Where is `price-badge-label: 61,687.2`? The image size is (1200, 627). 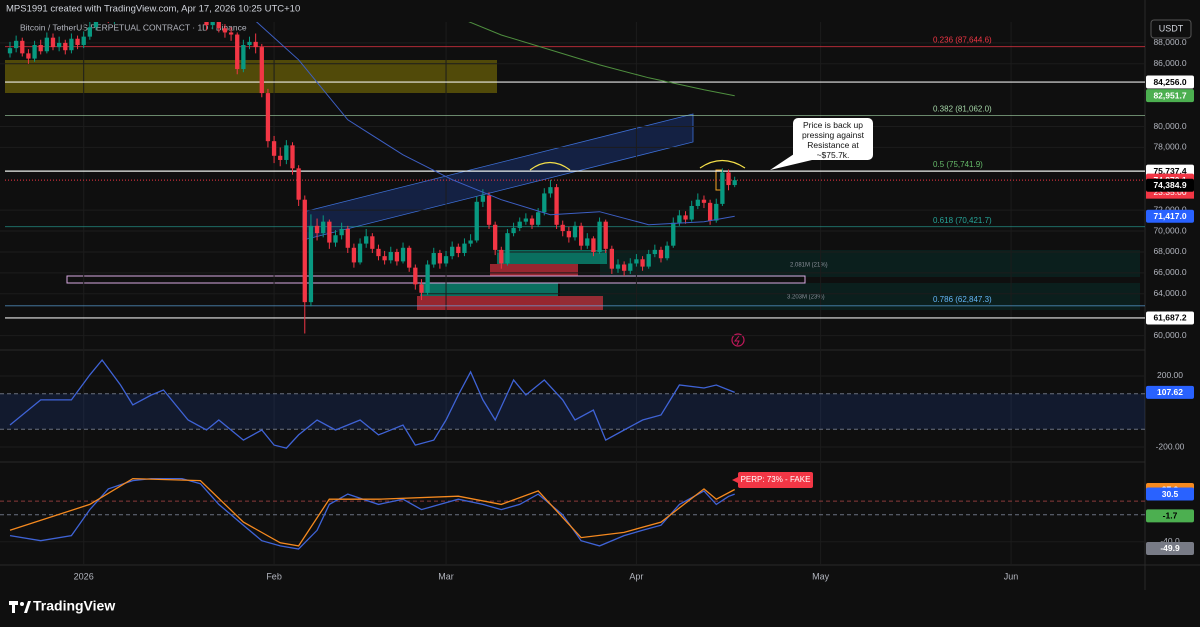 price-badge-label: 61,687.2 is located at coordinates (1169, 318).